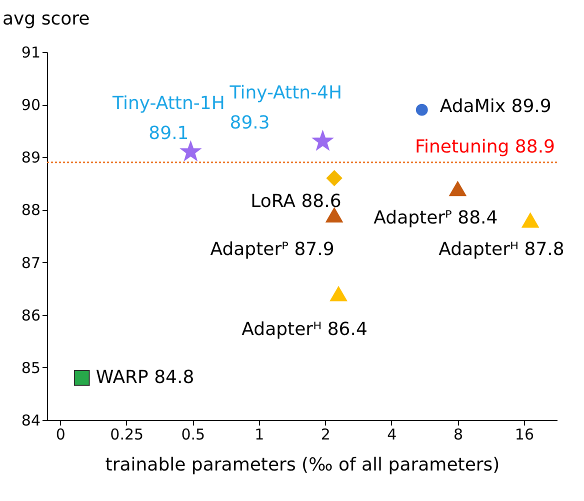 This screenshot has height=501, width=584. Describe the element at coordinates (193, 435) in the screenshot. I see `x-tick-label: 0.5` at that location.